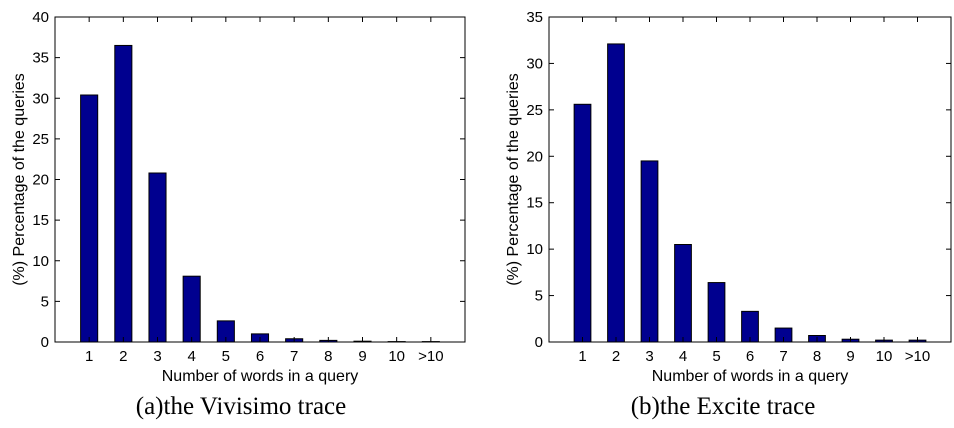 The width and height of the screenshot is (954, 428). I want to click on y-tick-label: 40, so click(40, 17).